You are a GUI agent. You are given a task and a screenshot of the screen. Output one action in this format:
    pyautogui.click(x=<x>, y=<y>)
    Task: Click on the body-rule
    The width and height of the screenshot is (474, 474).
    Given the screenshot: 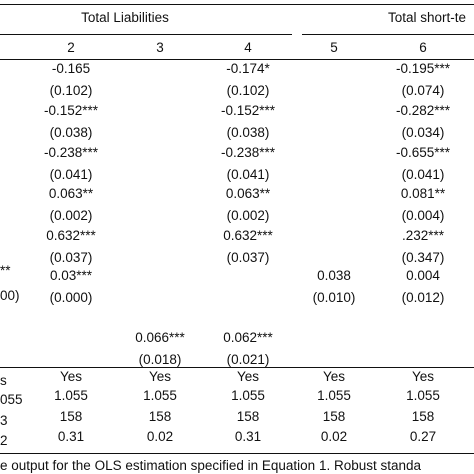 What is the action you would take?
    pyautogui.click(x=237, y=367)
    